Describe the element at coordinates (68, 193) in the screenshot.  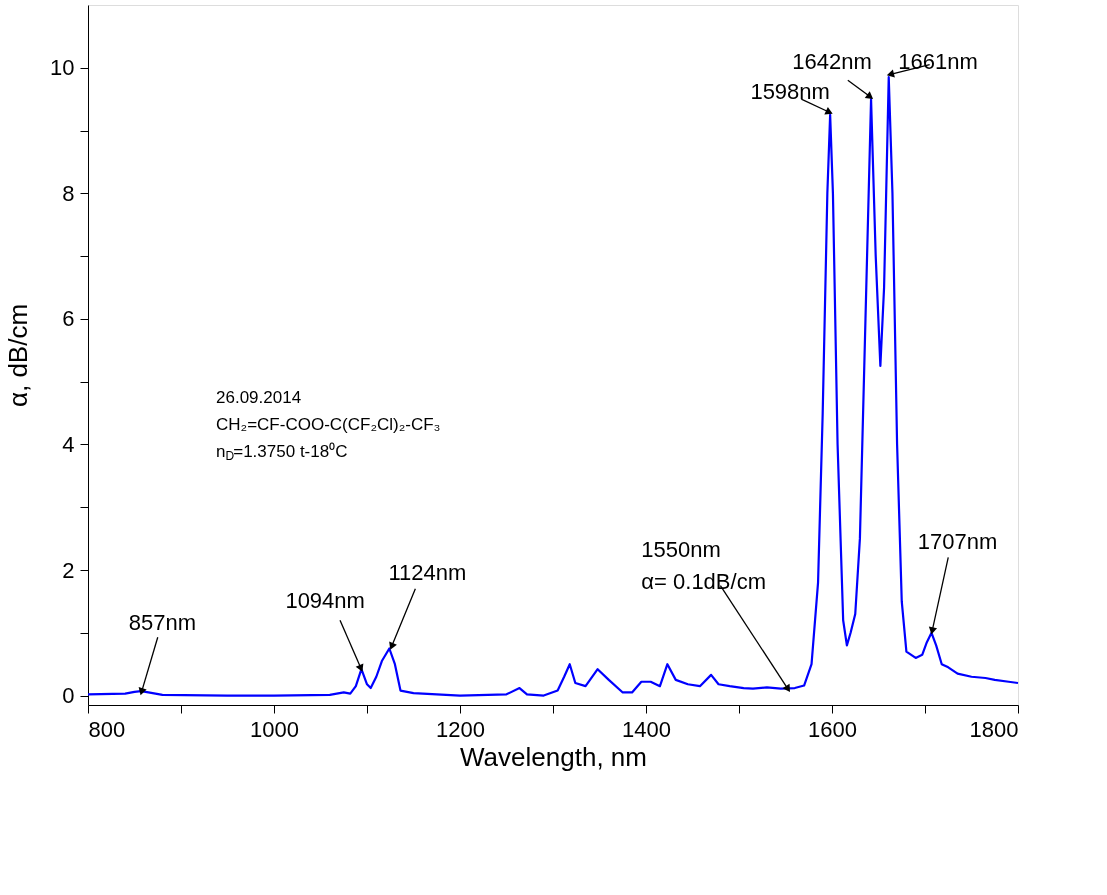
I see `y-tick-label: 8` at that location.